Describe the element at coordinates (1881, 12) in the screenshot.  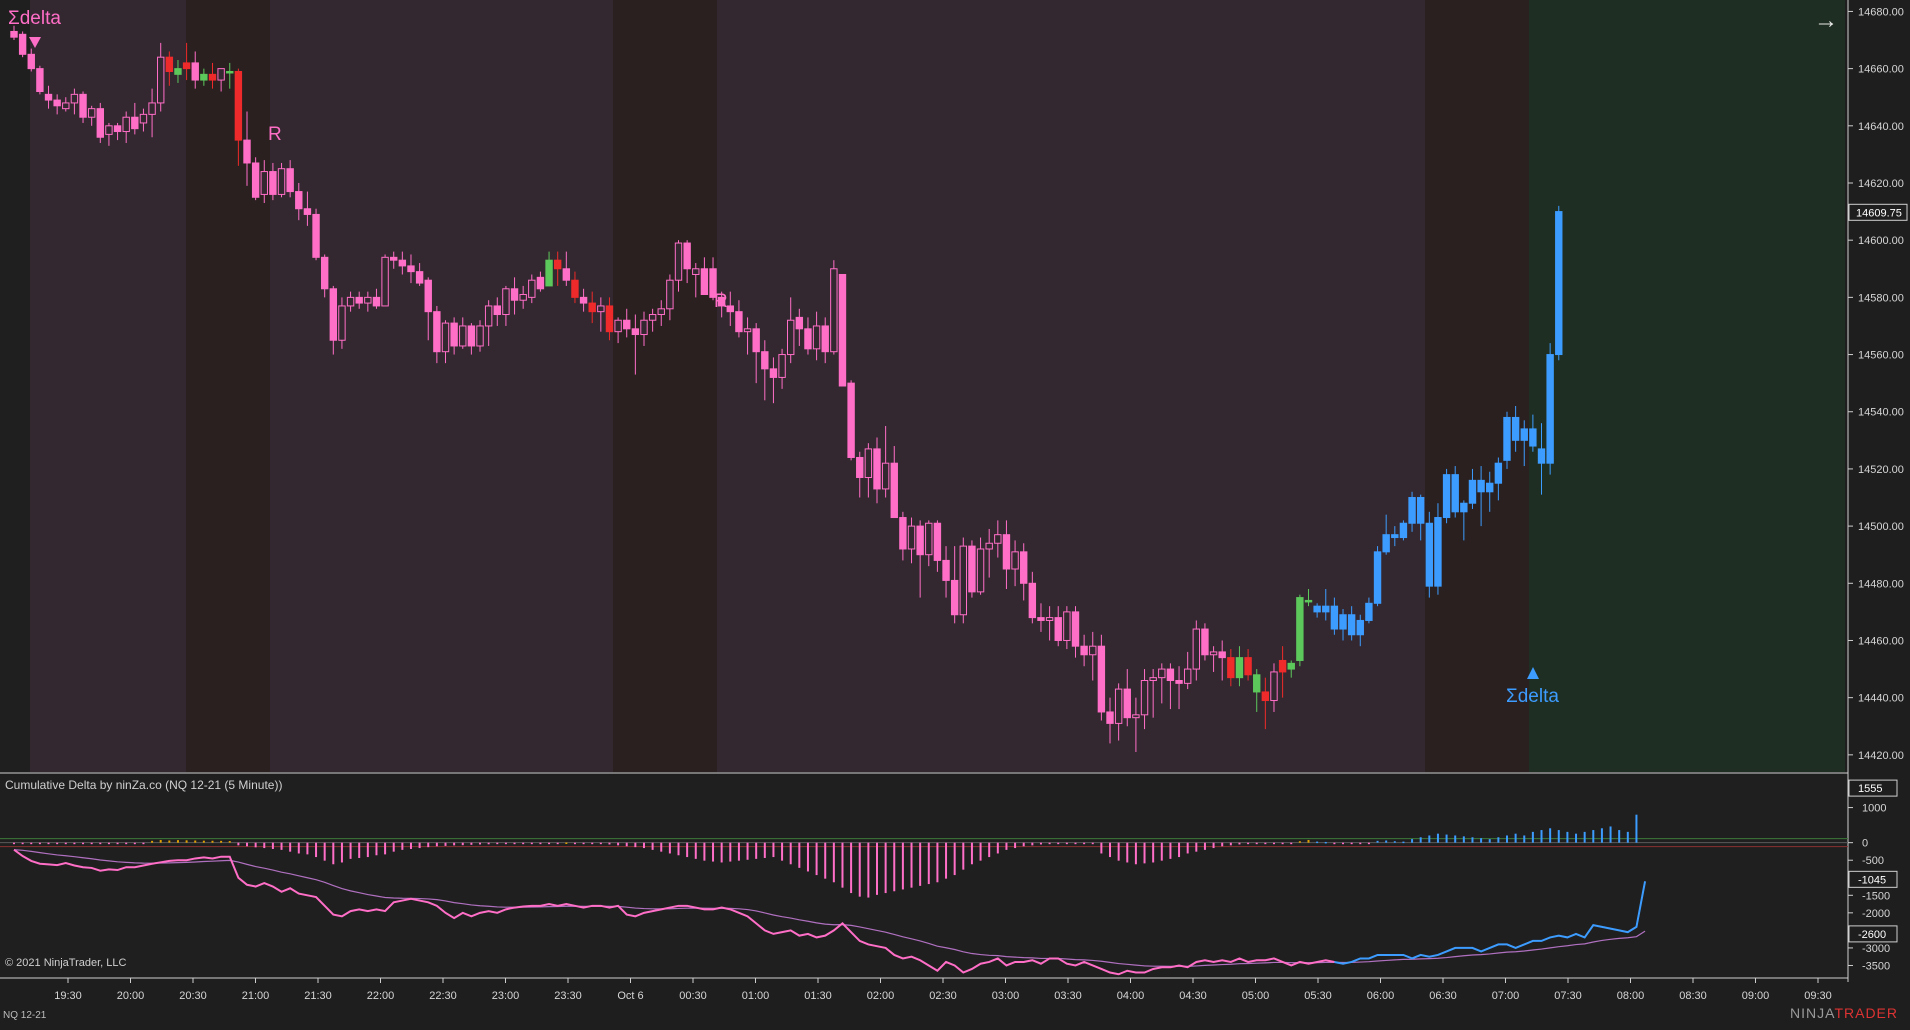
I see `price-label: 14680.00` at that location.